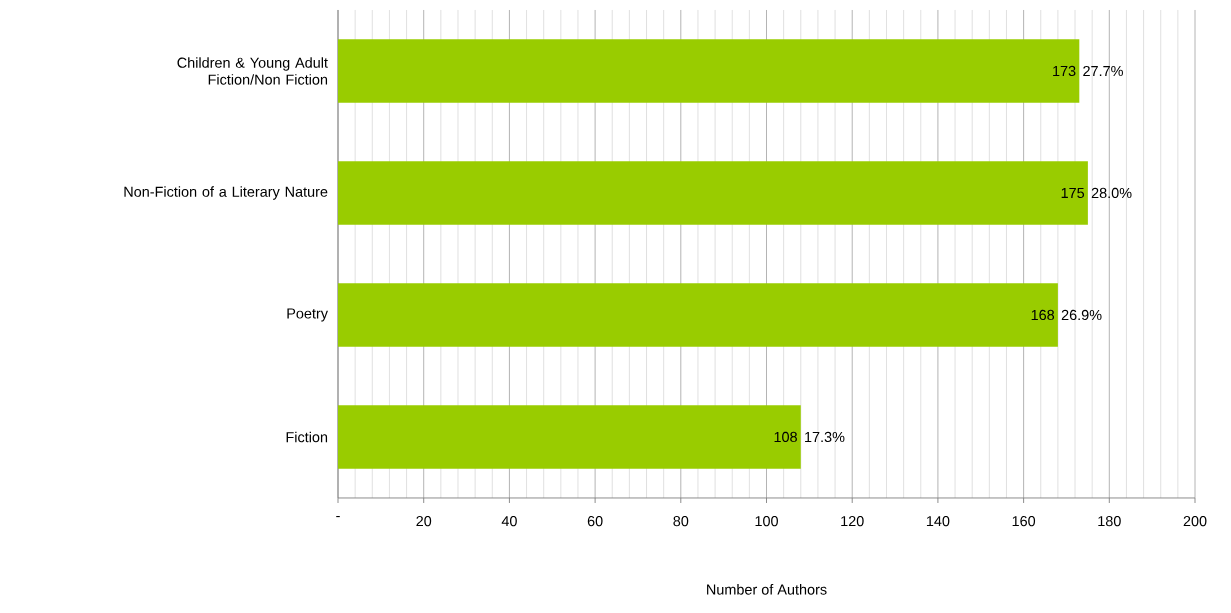 The width and height of the screenshot is (1231, 613). Describe the element at coordinates (938, 521) in the screenshot. I see `x-tick-label: 140` at that location.